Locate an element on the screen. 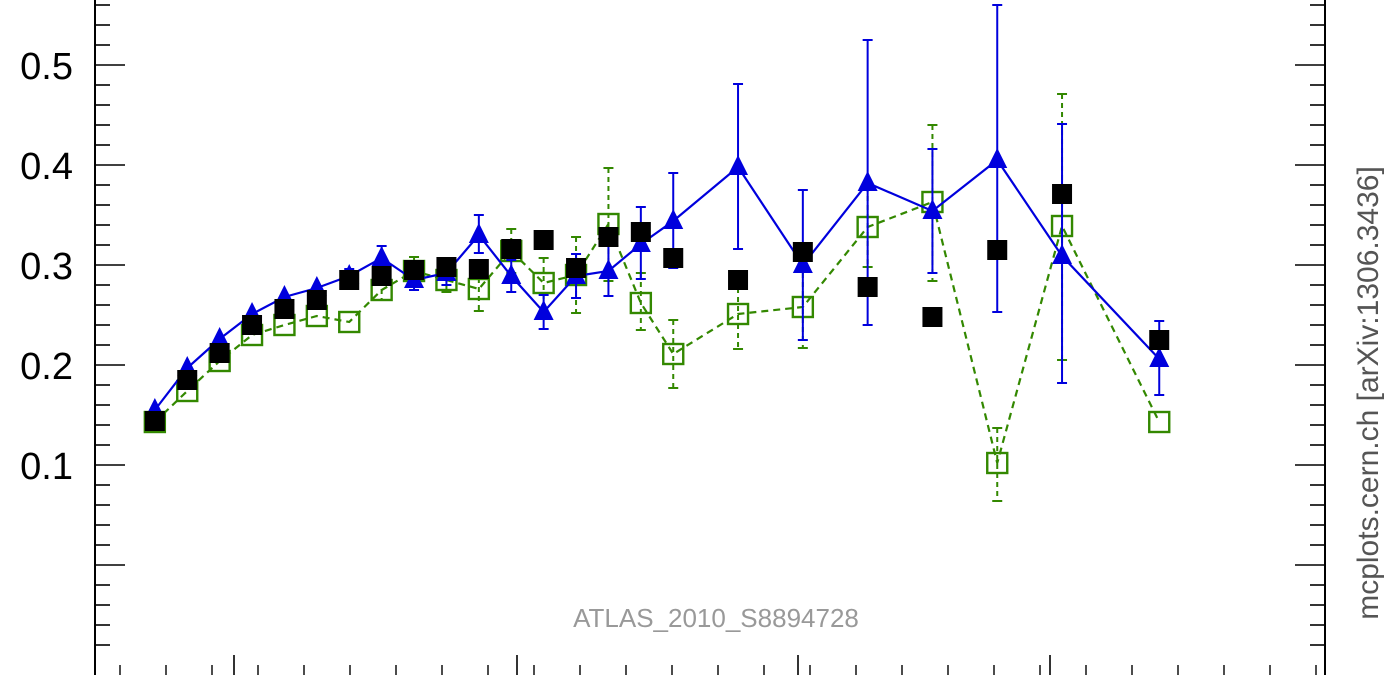 The image size is (1388, 675). watermark: ATLAS_2010_S8894728 is located at coordinates (716, 618).